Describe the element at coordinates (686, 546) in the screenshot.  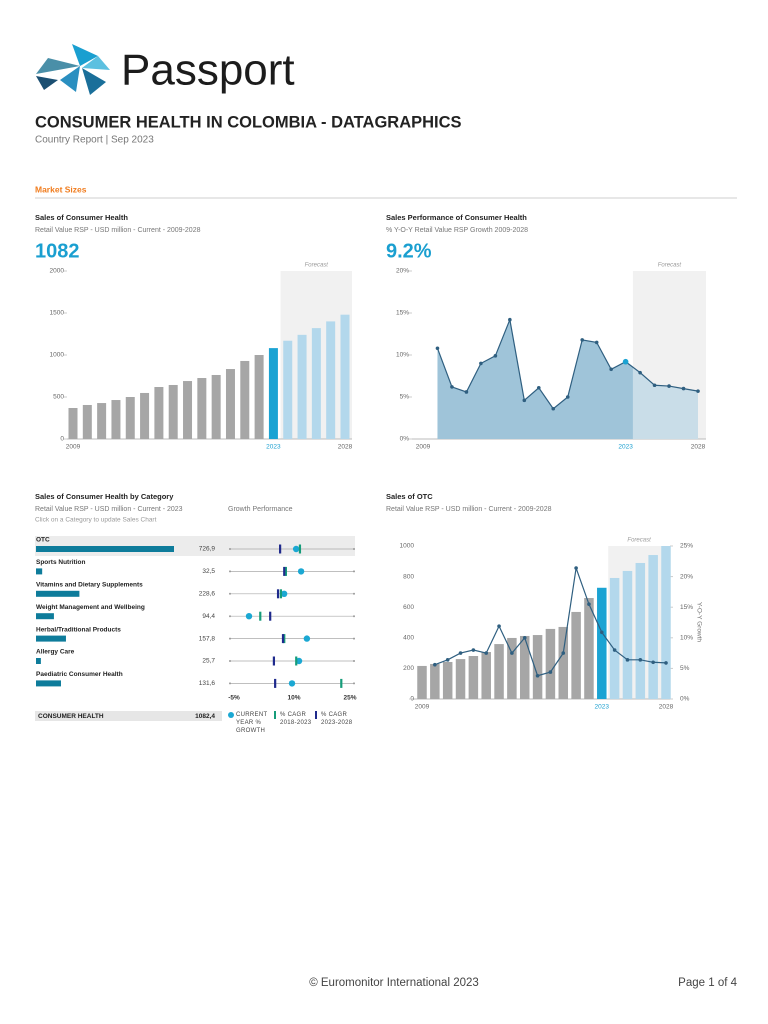
I see `y-tick-label: 25%` at that location.